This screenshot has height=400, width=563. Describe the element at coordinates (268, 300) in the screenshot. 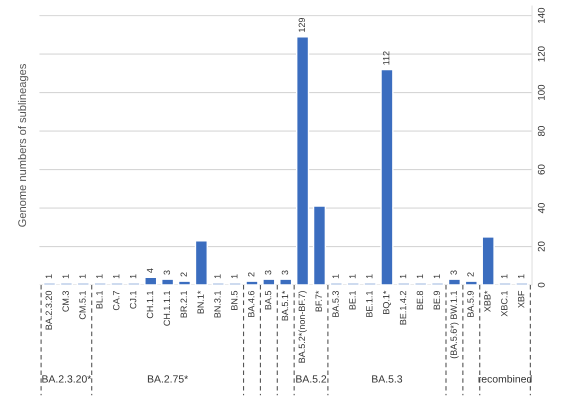

I see `x-tick-label: BA.5` at that location.